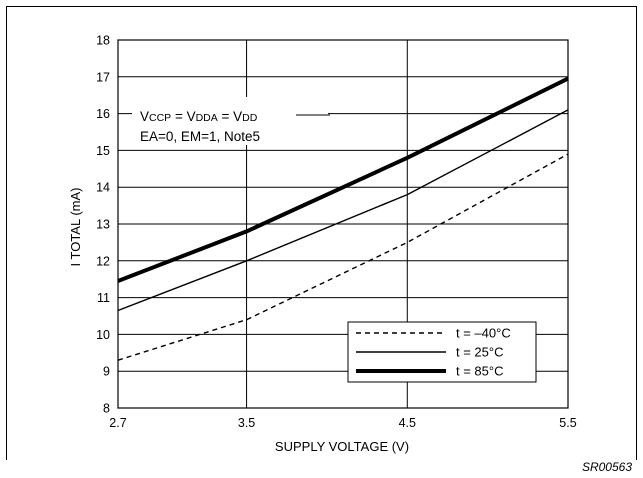 The image size is (643, 478). I want to click on x-tick-label: 3.5, so click(246, 423).